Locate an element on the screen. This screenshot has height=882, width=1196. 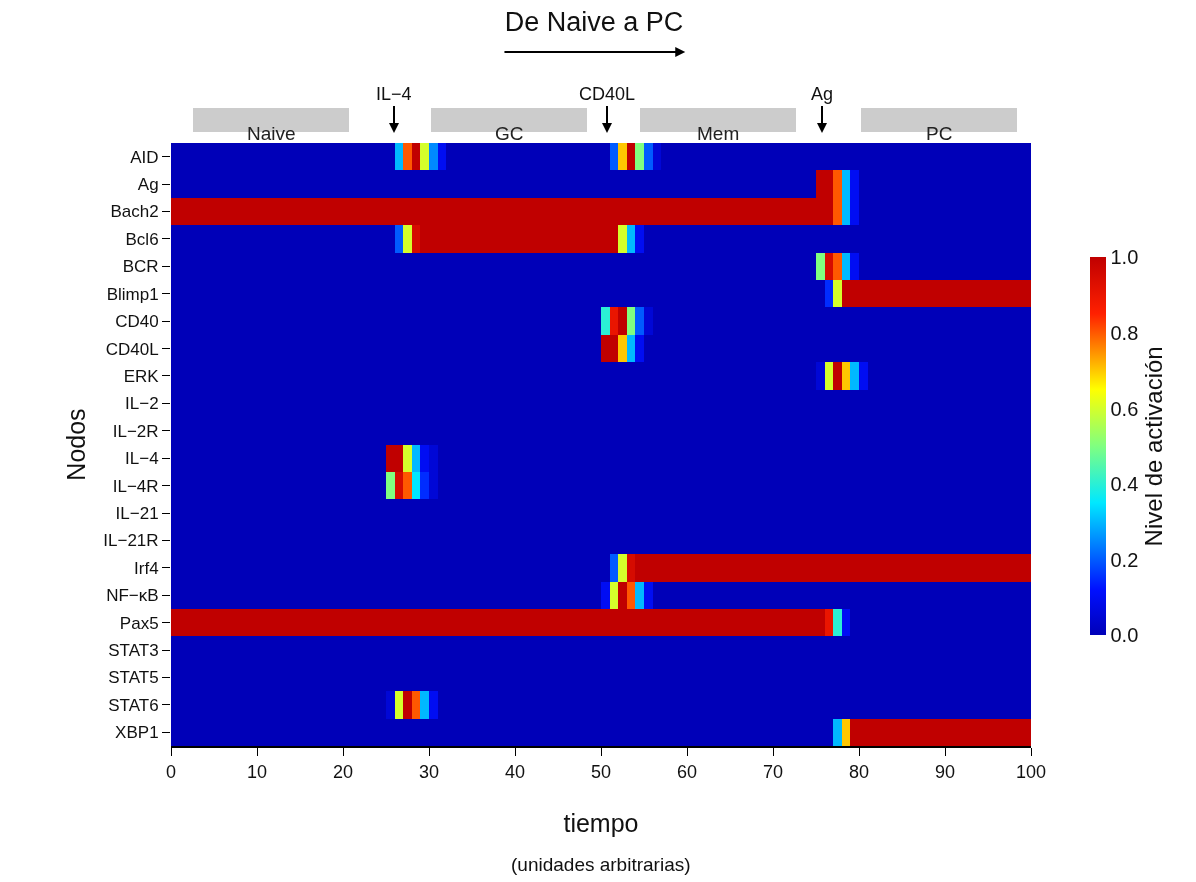
y-tick-label: ERK is located at coordinates (141, 376).